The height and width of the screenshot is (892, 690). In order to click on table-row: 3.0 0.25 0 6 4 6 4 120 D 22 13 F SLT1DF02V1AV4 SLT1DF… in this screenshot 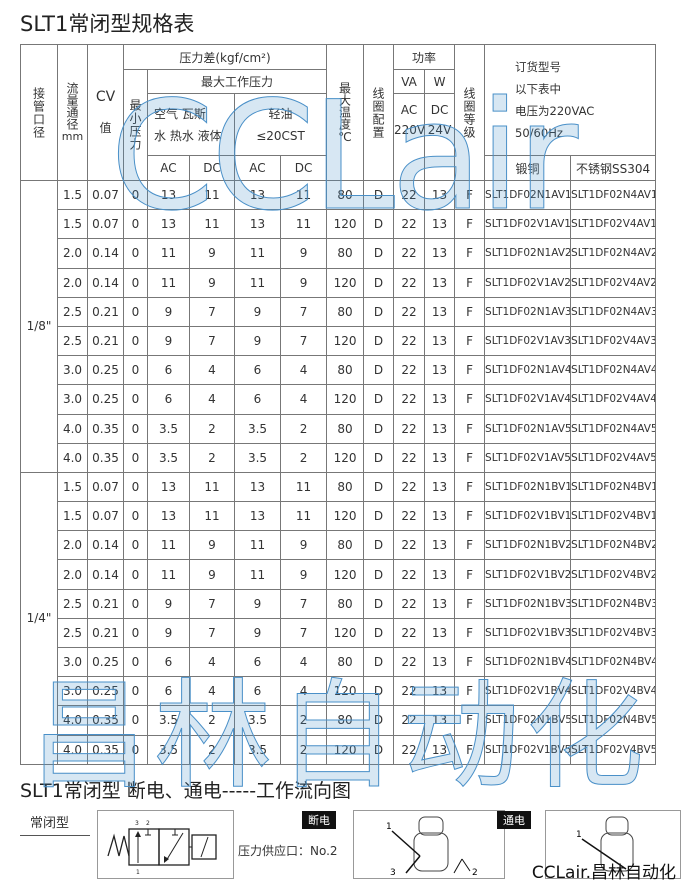, I will do `click(339, 399)`.